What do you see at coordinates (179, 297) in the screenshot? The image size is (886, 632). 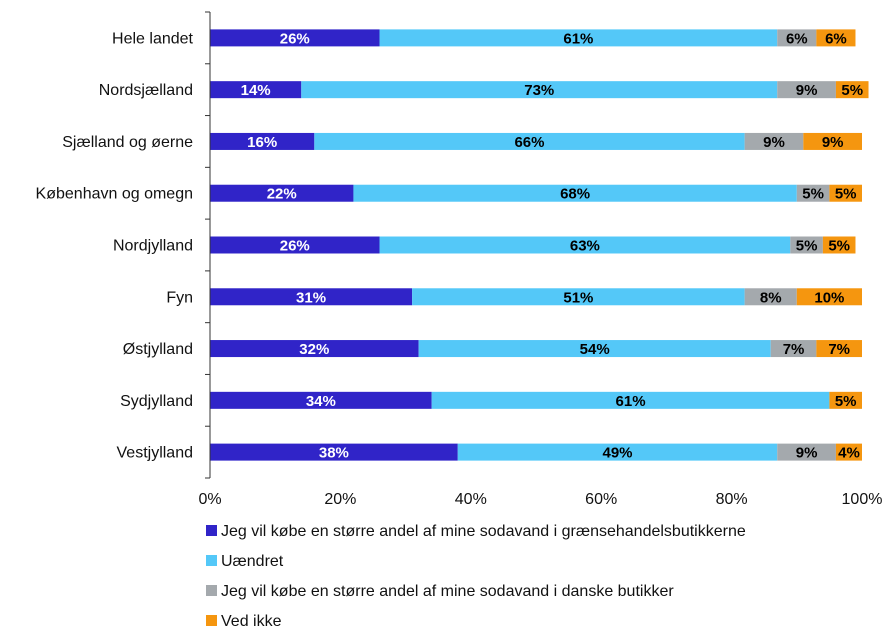 I see `category-label: Fyn` at bounding box center [179, 297].